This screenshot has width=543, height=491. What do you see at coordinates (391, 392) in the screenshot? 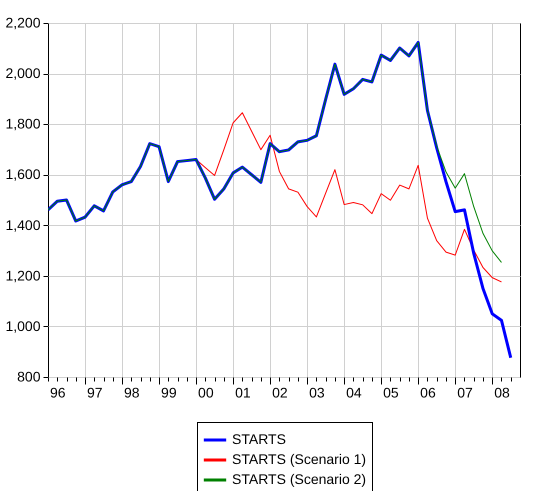
I see `x-tick-label: 05` at bounding box center [391, 392].